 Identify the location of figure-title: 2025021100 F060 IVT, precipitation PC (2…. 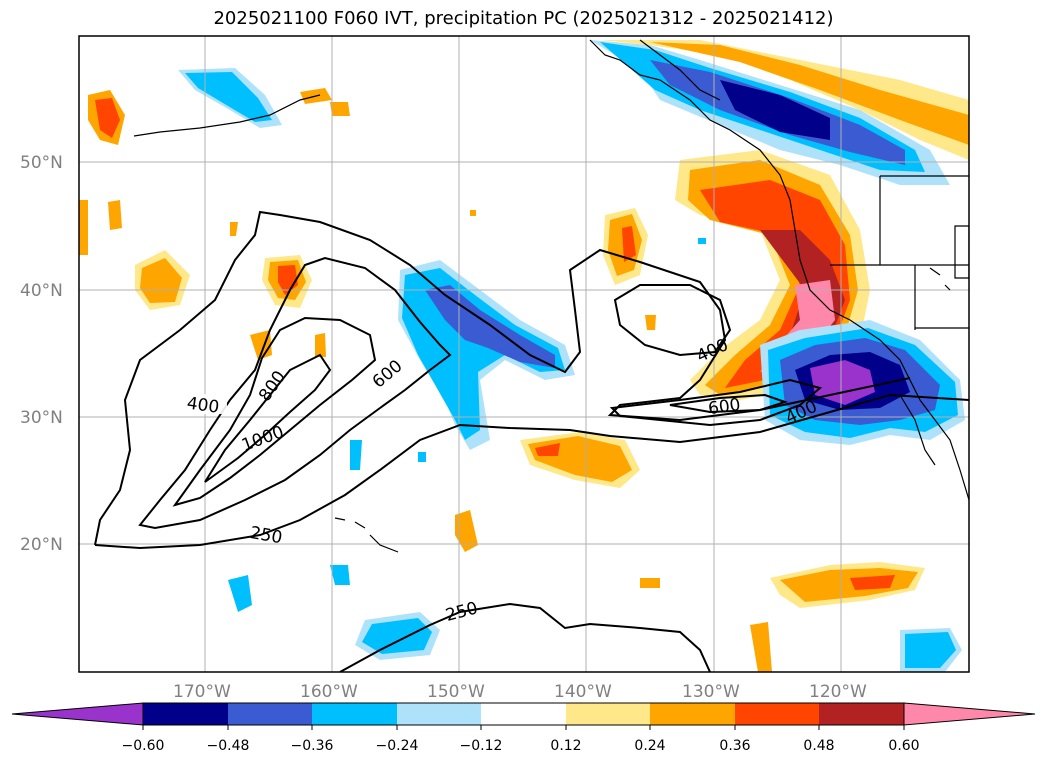
(523, 18).